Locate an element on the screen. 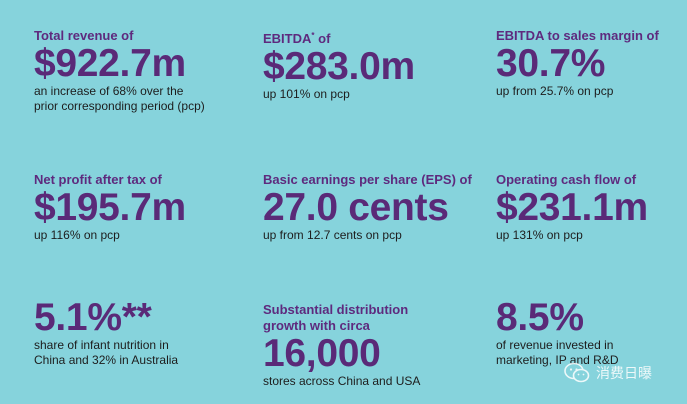 This screenshot has height=404, width=687. stat-value: $231.1m is located at coordinates (572, 207).